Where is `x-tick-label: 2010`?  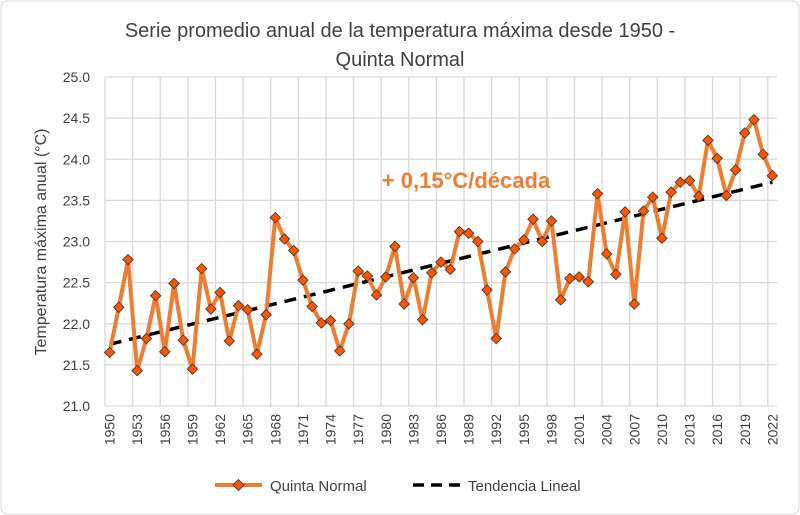 x-tick-label: 2010 is located at coordinates (662, 429).